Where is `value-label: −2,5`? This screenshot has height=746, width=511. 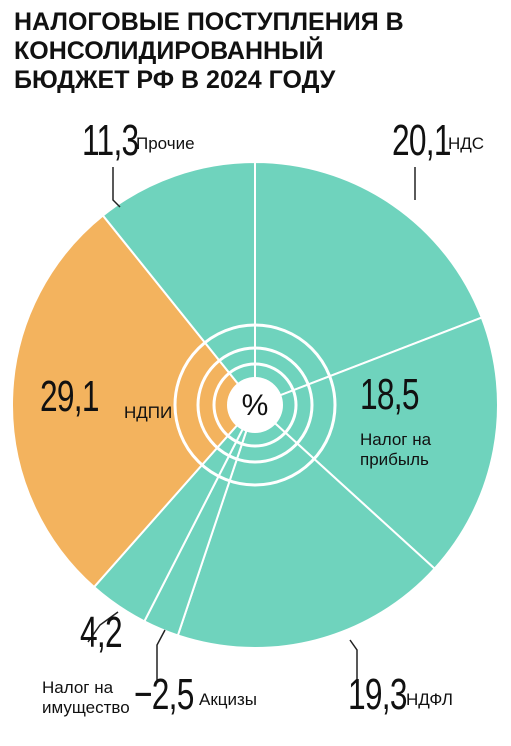 value-label: −2,5 is located at coordinates (164, 694).